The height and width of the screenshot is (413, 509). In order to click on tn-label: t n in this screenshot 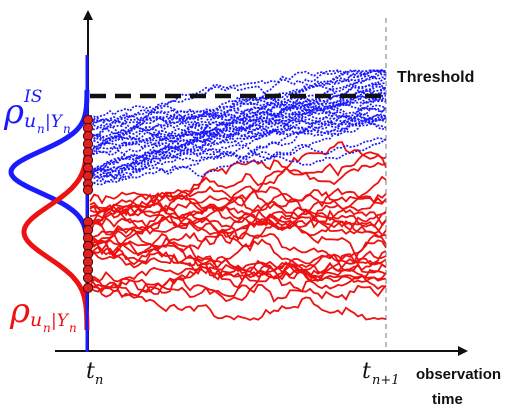, I will do `click(94, 373)`.